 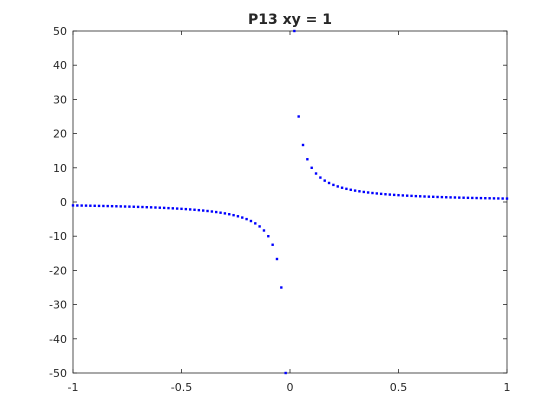 I want to click on y-tick-label: 10, so click(x=60, y=168).